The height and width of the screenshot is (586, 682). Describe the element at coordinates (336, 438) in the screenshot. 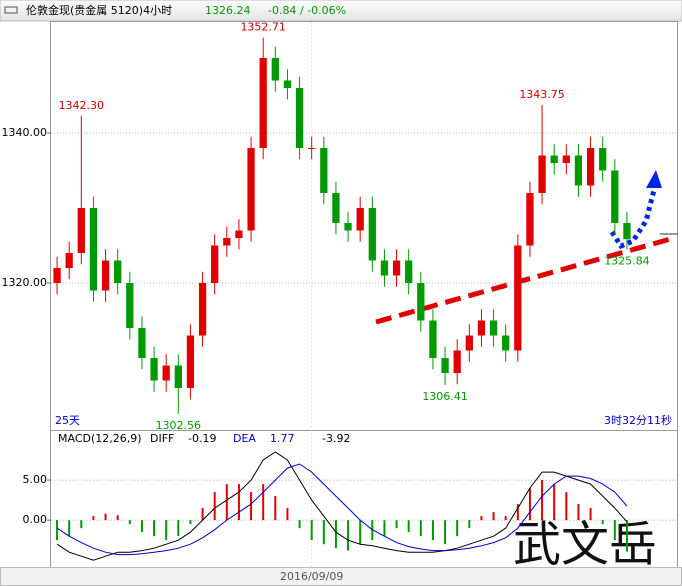

I see `histogram-value: -3.92` at that location.